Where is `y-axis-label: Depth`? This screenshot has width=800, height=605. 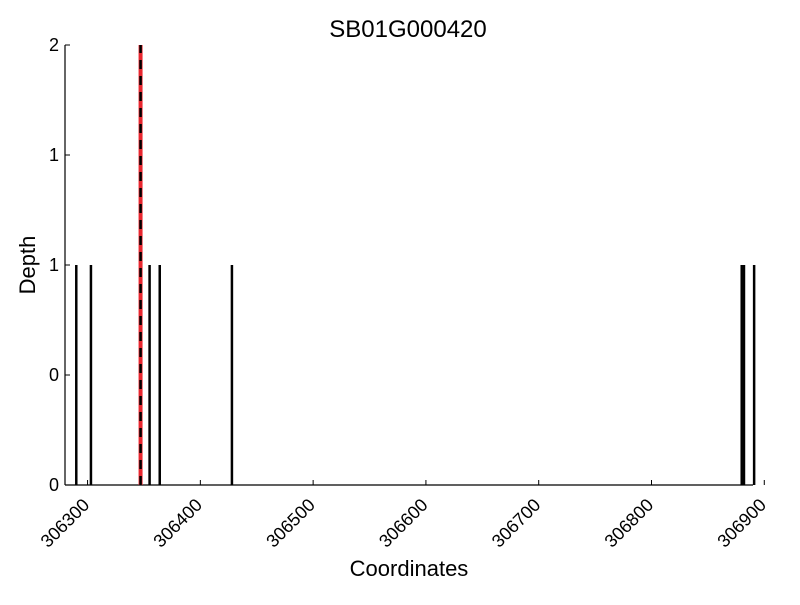 y-axis-label: Depth is located at coordinates (27, 265).